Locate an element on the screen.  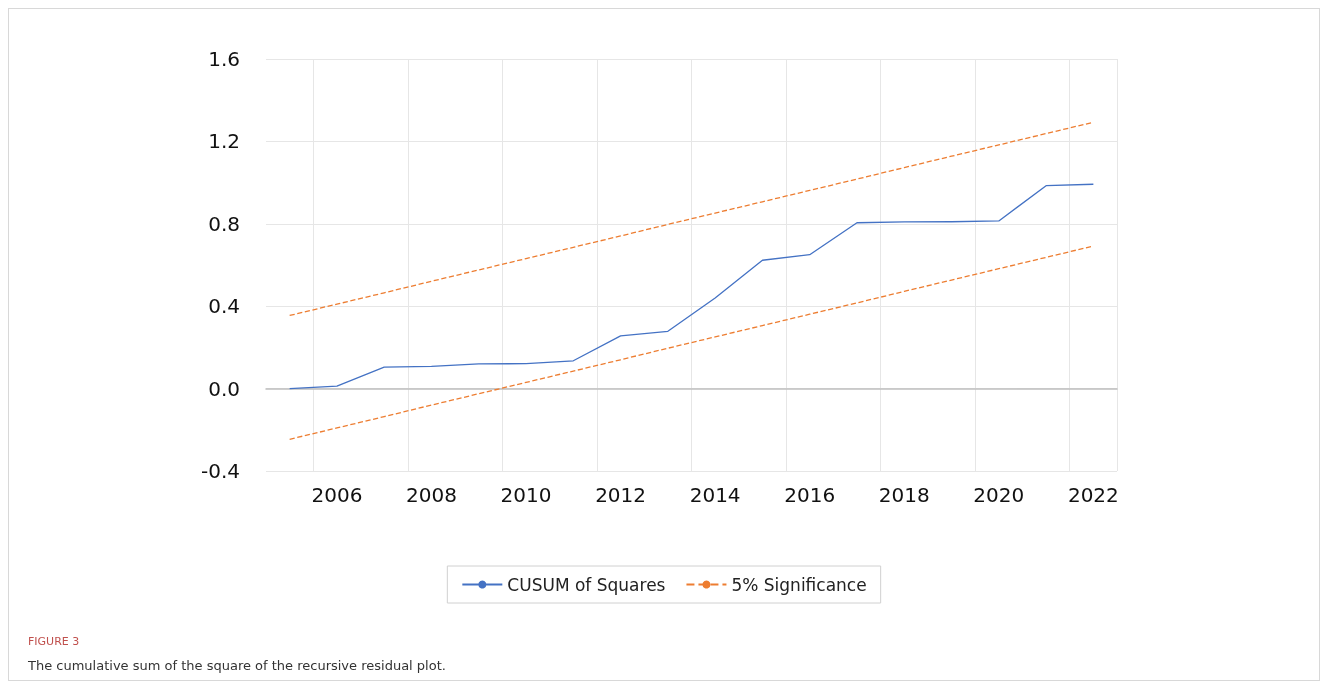
text: The cumulative sum of the square of the recursive residual plot. is located at coordinates (236, 665).